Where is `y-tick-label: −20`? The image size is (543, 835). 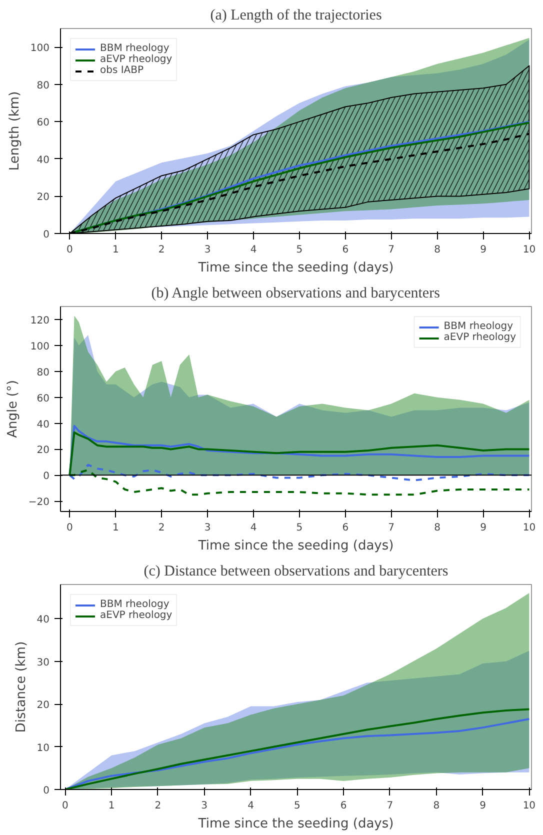 y-tick-label: −20 is located at coordinates (39, 502).